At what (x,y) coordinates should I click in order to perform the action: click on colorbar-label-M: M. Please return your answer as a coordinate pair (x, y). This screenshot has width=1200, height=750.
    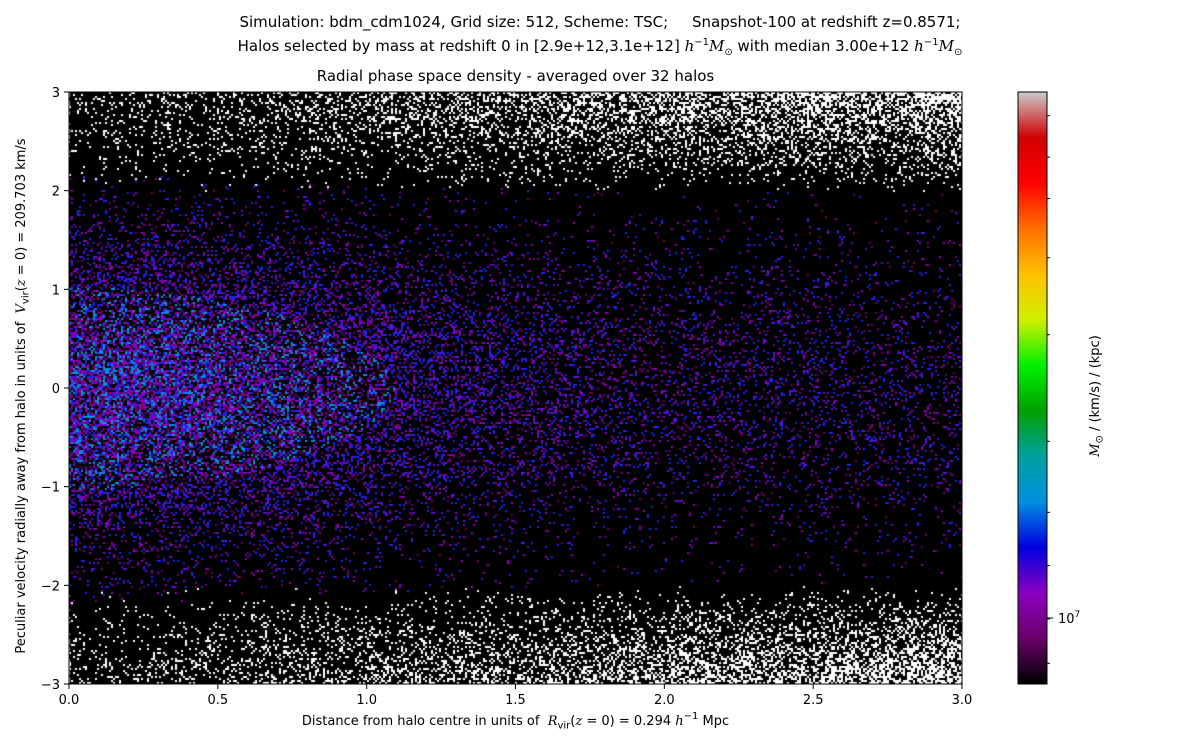
    Looking at the image, I should click on (1095, 450).